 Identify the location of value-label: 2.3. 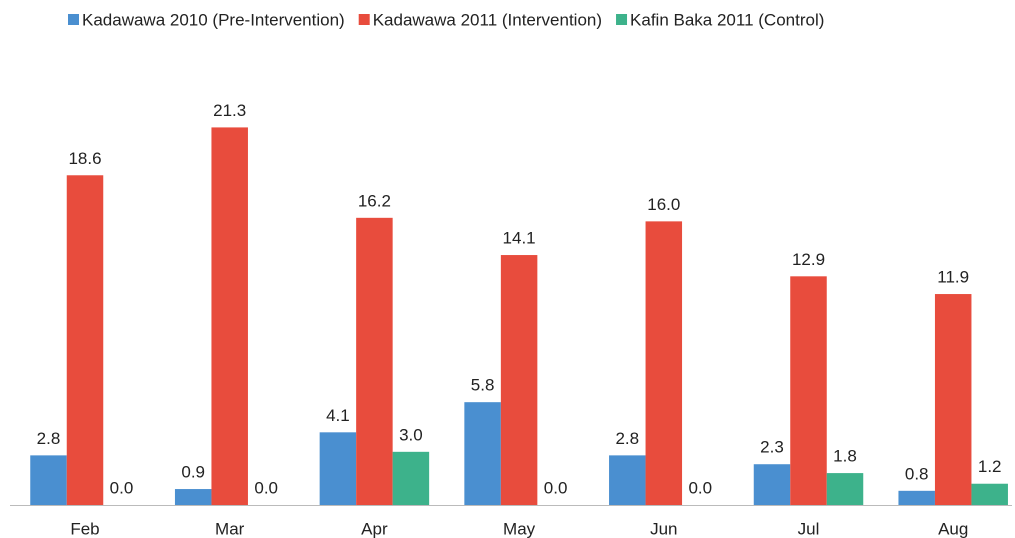
(772, 447).